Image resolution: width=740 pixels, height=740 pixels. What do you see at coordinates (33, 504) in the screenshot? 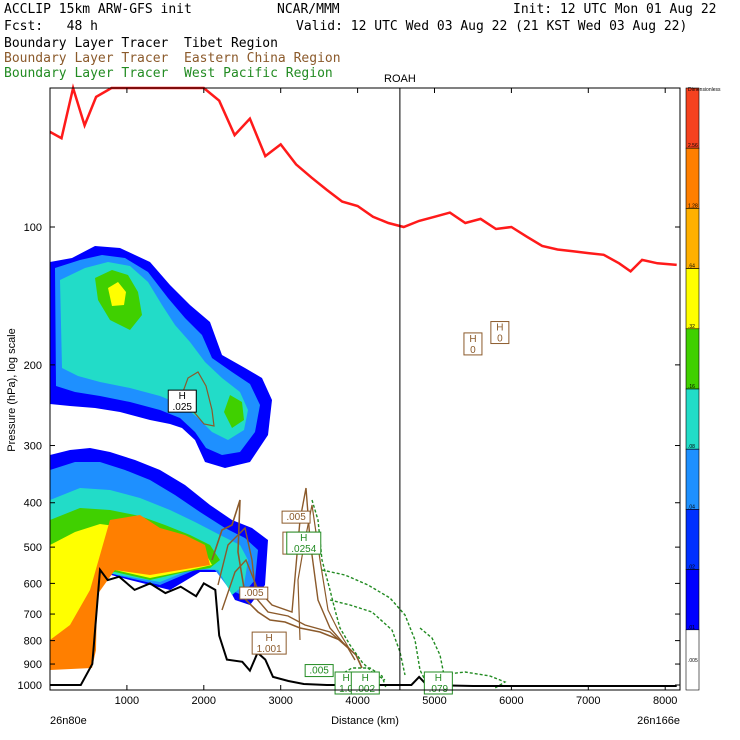
I see `y-tick-label: 400` at bounding box center [33, 504].